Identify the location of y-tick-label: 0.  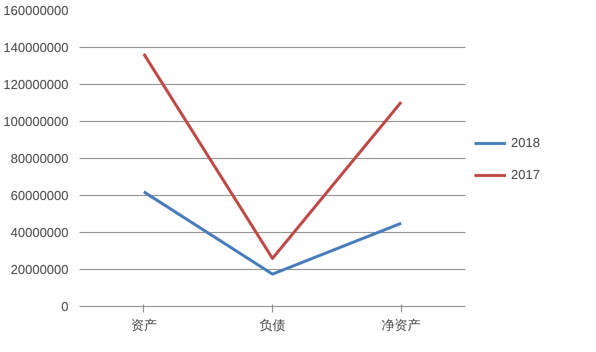
(65, 306).